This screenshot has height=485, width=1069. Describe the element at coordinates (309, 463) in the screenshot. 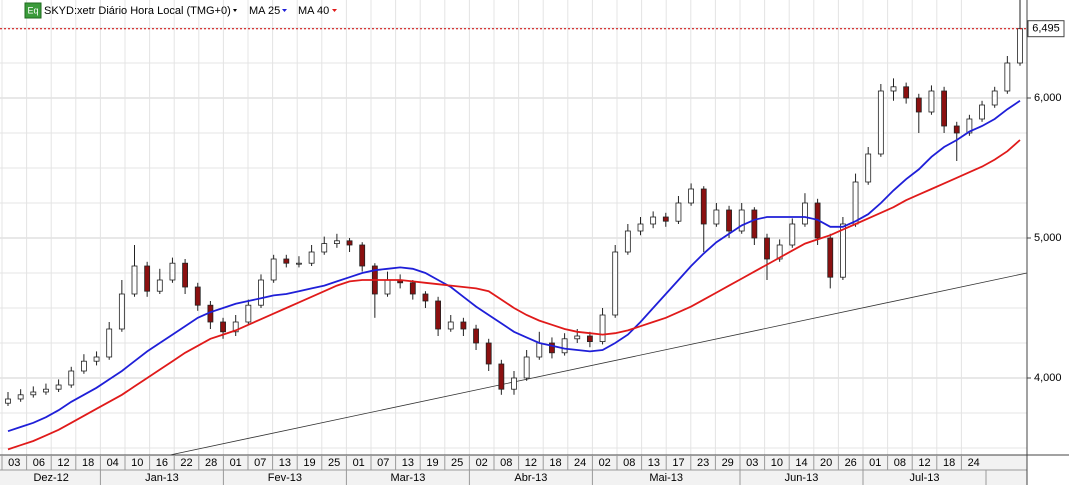

I see `x-tick-label: 19` at that location.